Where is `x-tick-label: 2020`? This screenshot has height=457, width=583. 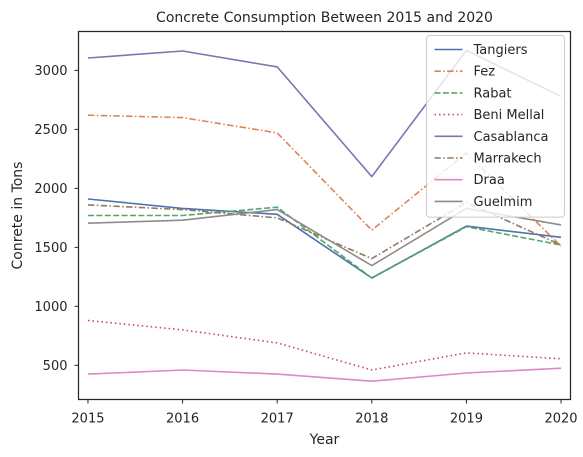
x-tick-label: 2020 is located at coordinates (560, 419).